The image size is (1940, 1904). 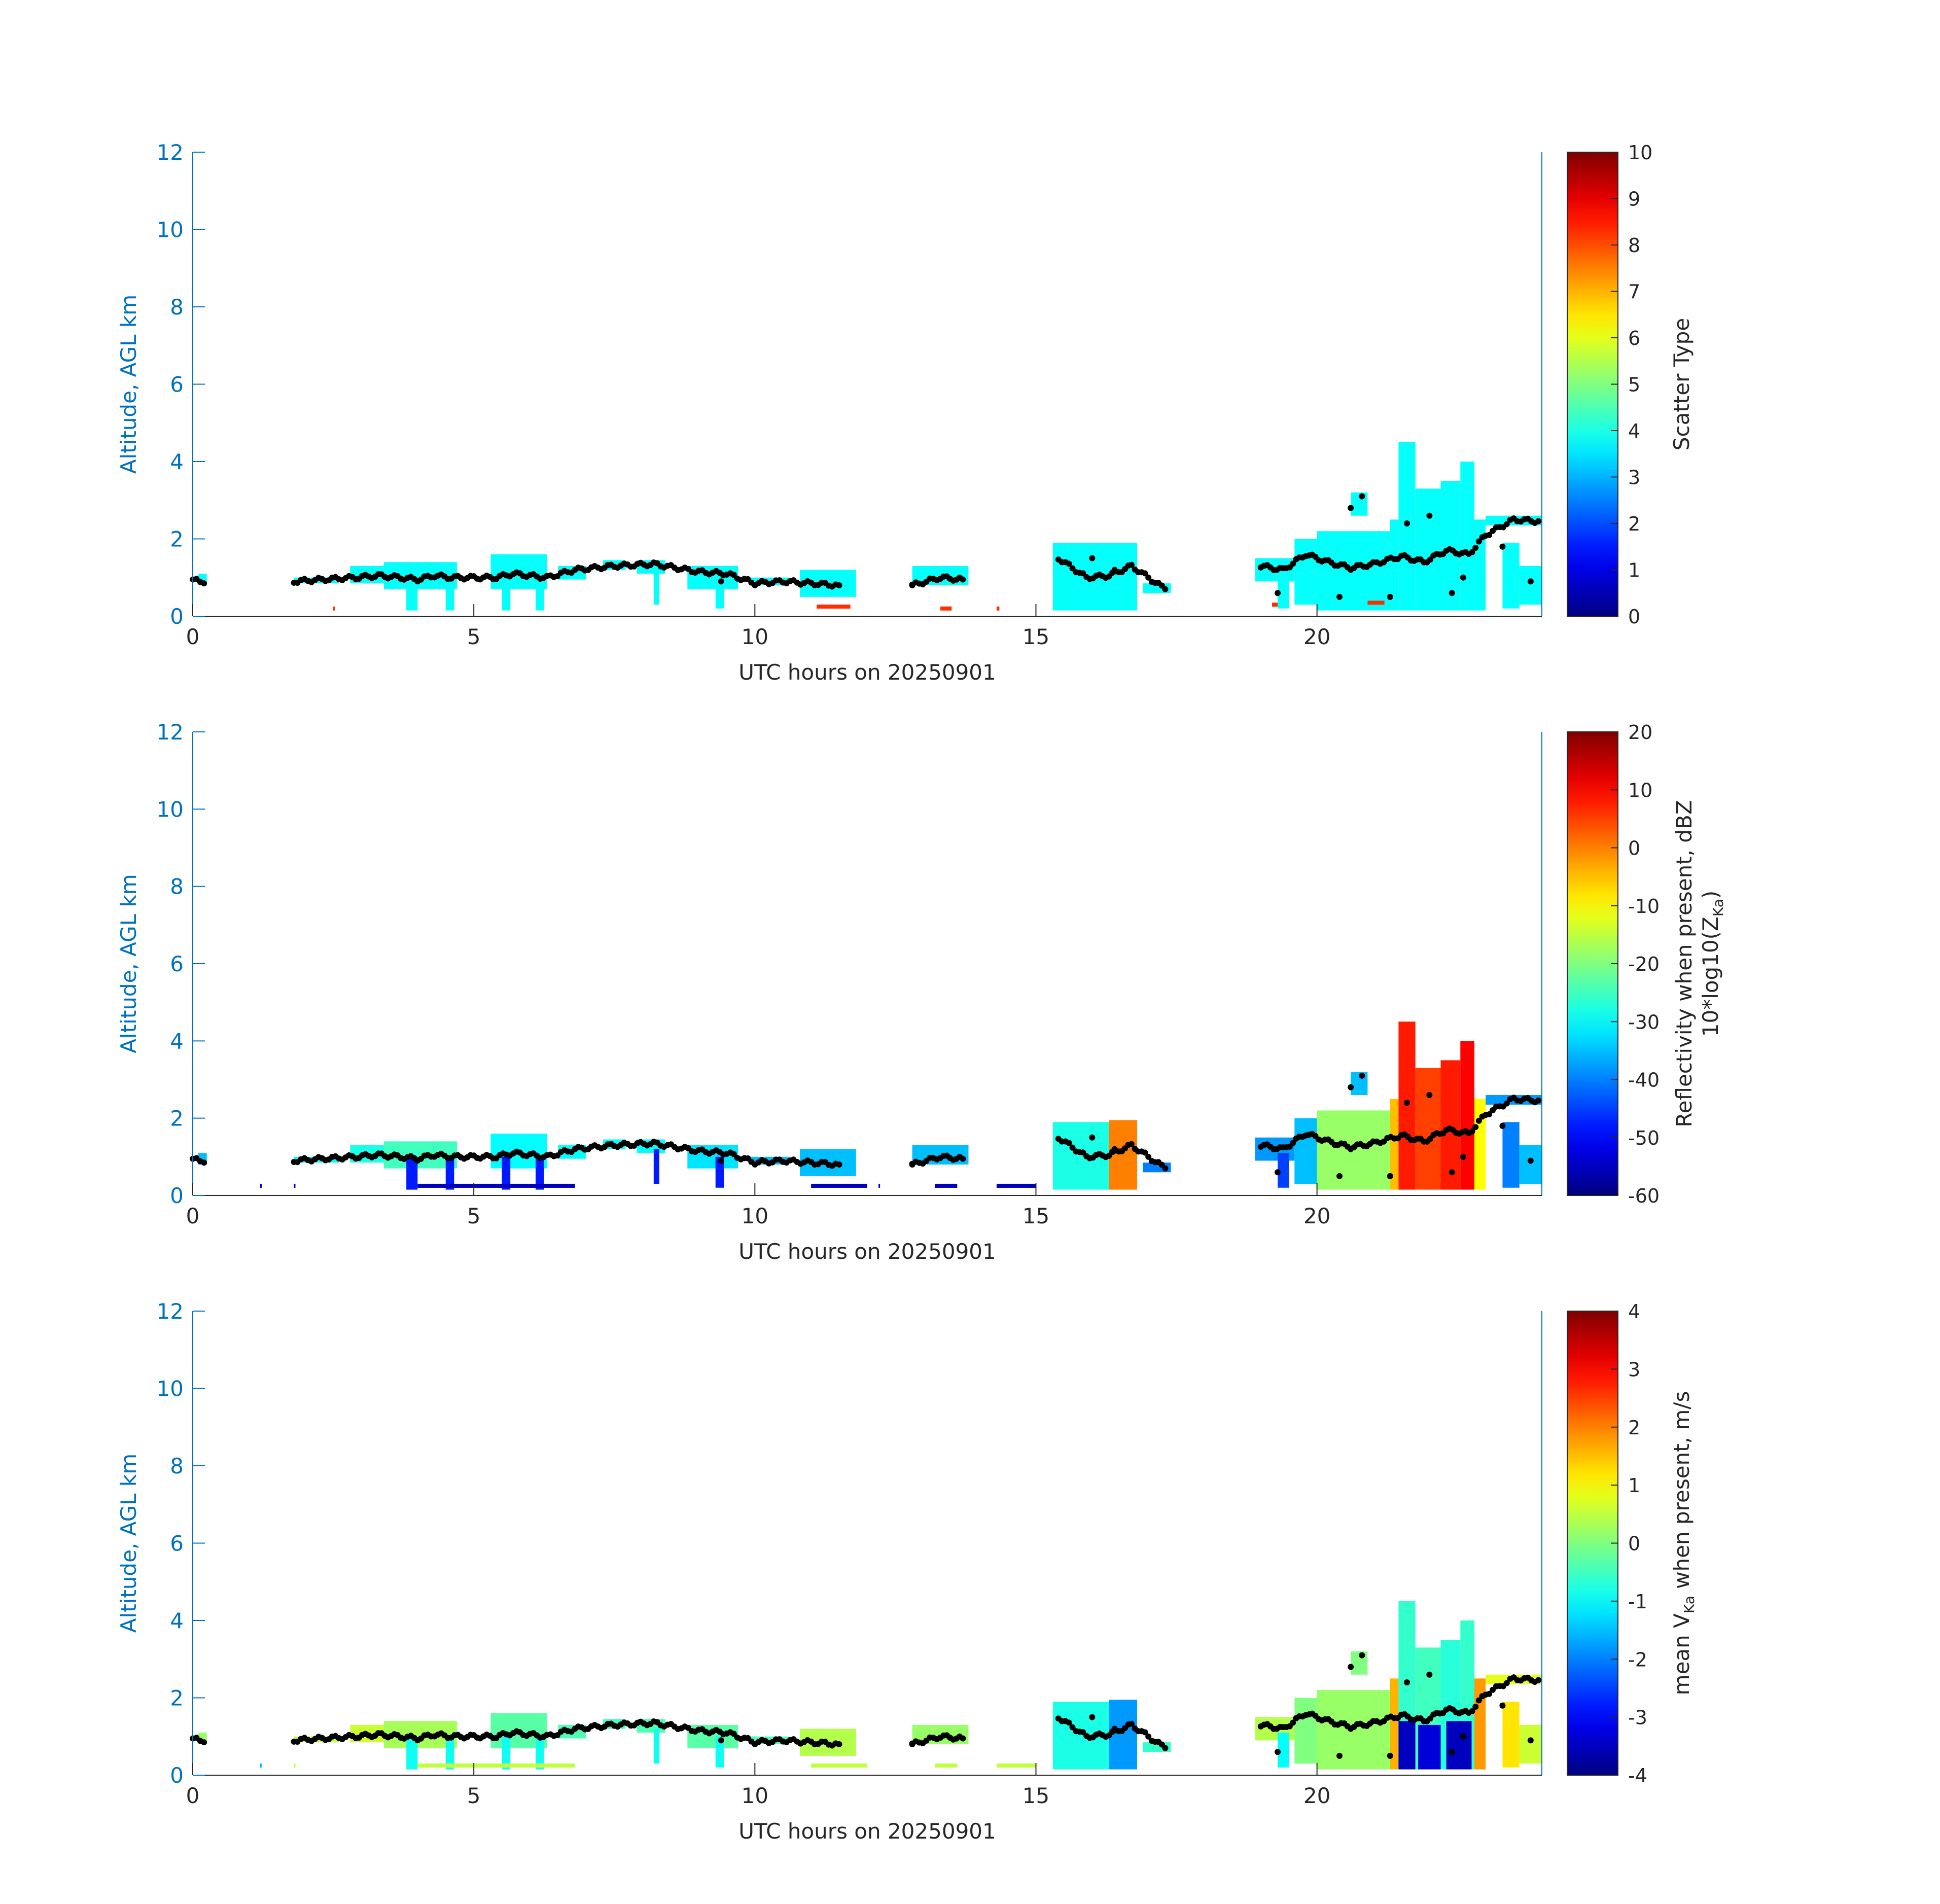 I want to click on panel-2-colorbar-tick-label: -20, so click(x=1644, y=964).